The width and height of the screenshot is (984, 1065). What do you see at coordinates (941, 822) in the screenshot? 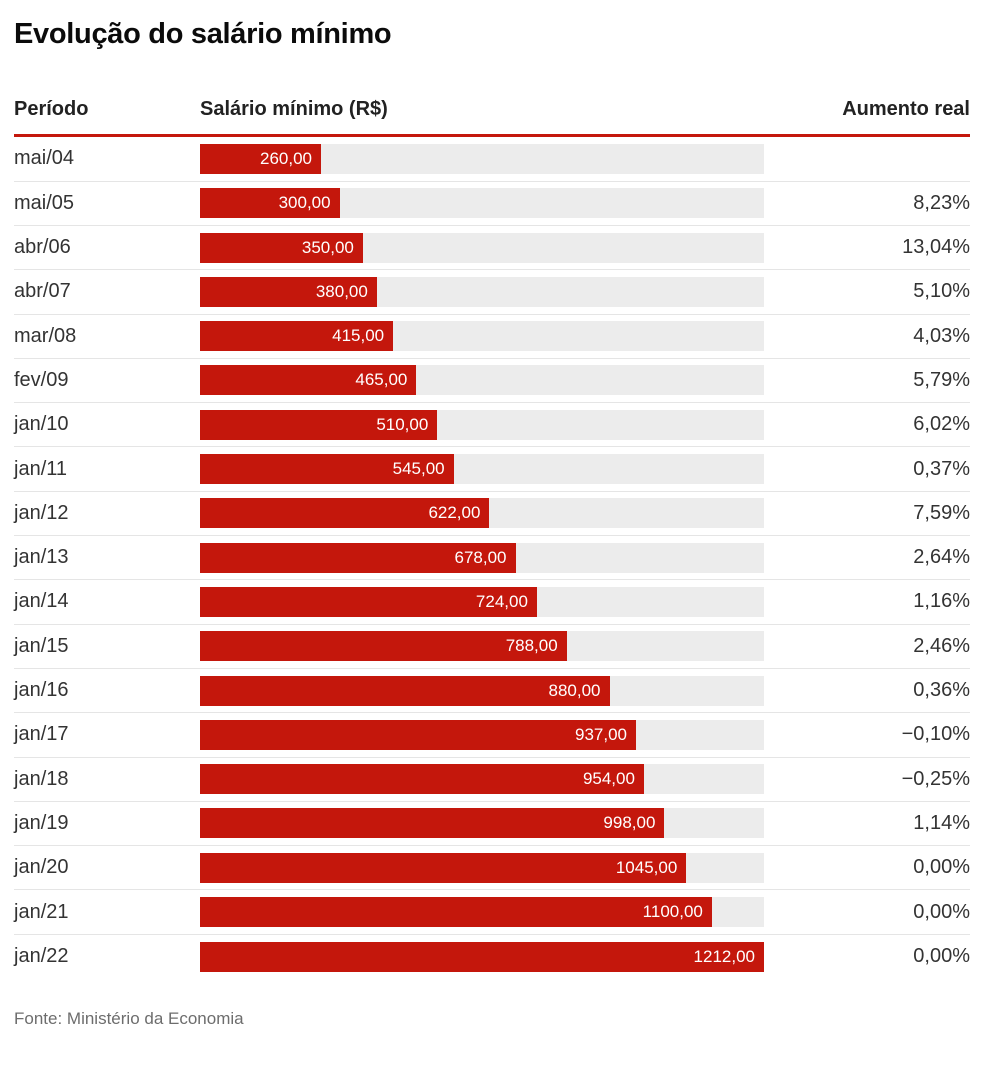
I see `increase-value: 1,14%` at bounding box center [941, 822].